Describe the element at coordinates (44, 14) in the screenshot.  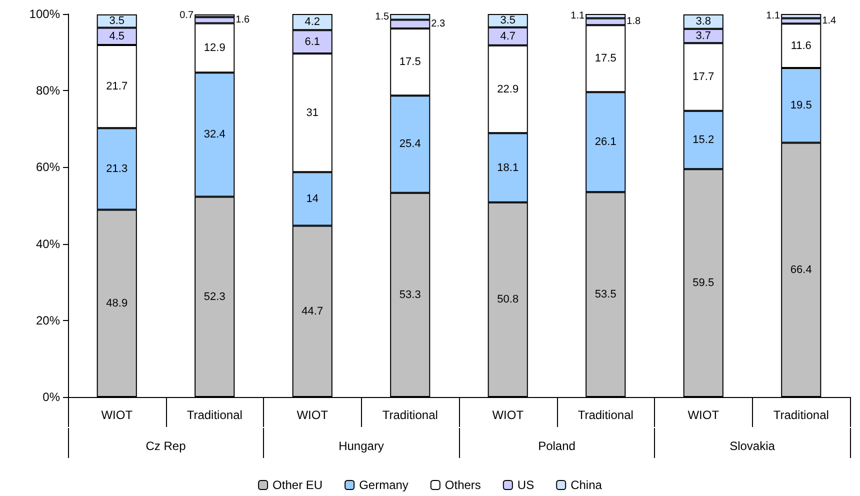
I see `y-tick-label: 100%` at that location.